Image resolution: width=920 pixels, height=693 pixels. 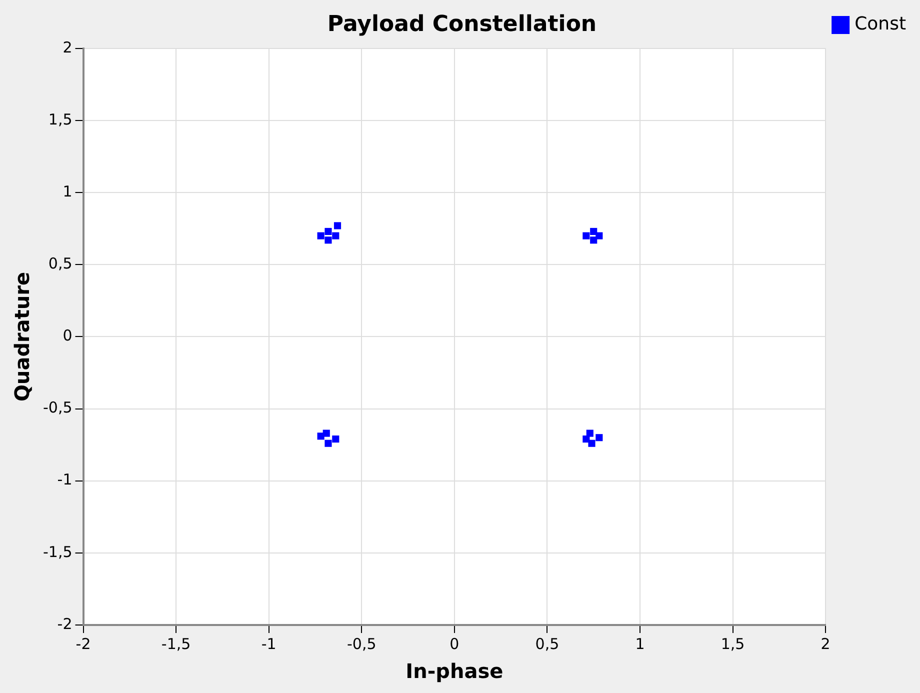 I want to click on y-tick-label: 1, so click(x=67, y=191).